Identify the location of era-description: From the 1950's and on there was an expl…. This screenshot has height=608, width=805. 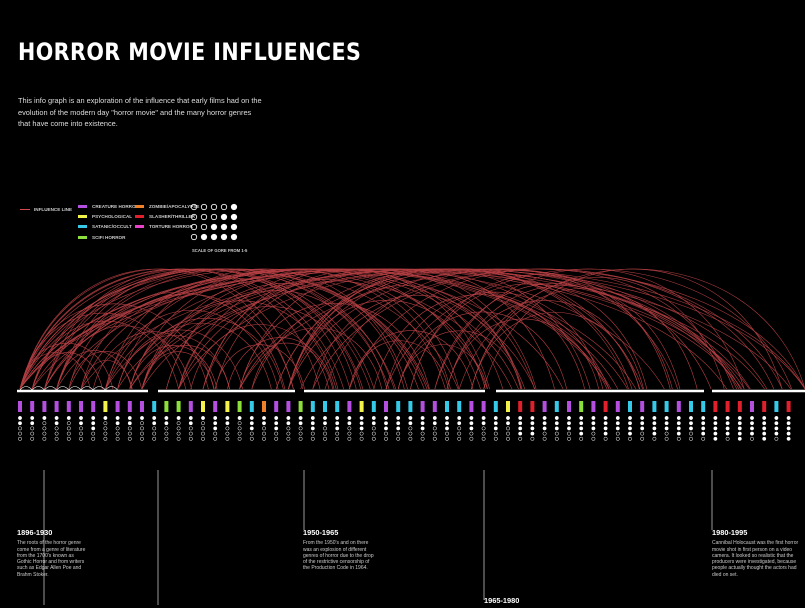
(338, 556).